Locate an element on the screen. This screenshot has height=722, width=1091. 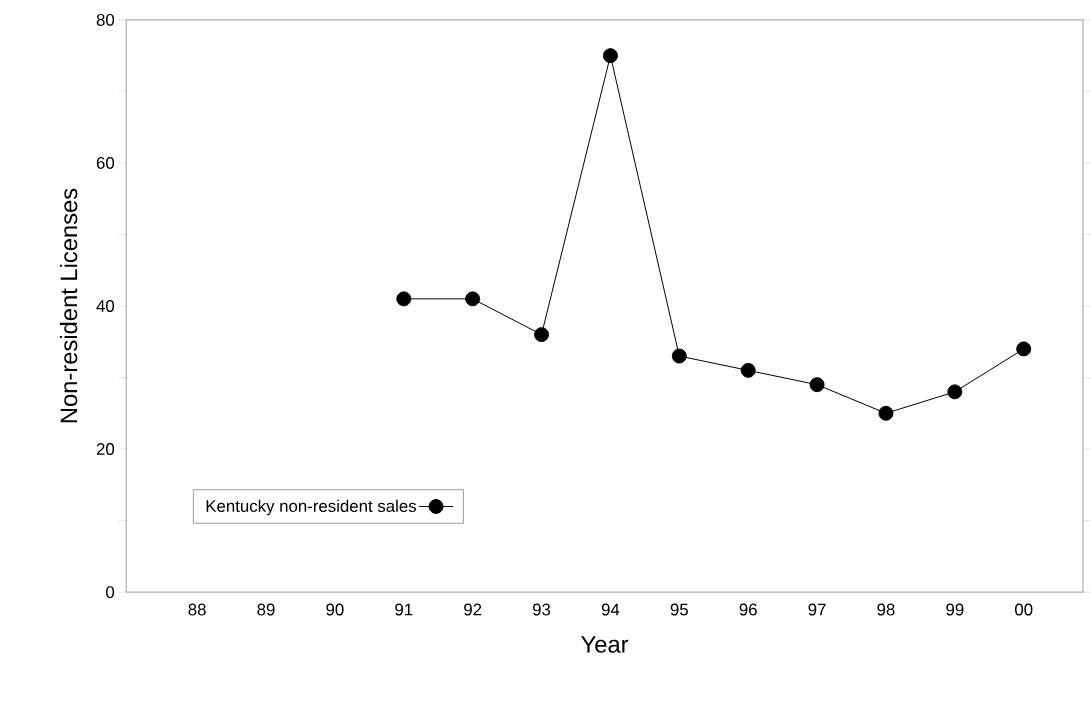
y-tick-label: 0 is located at coordinates (110, 592).